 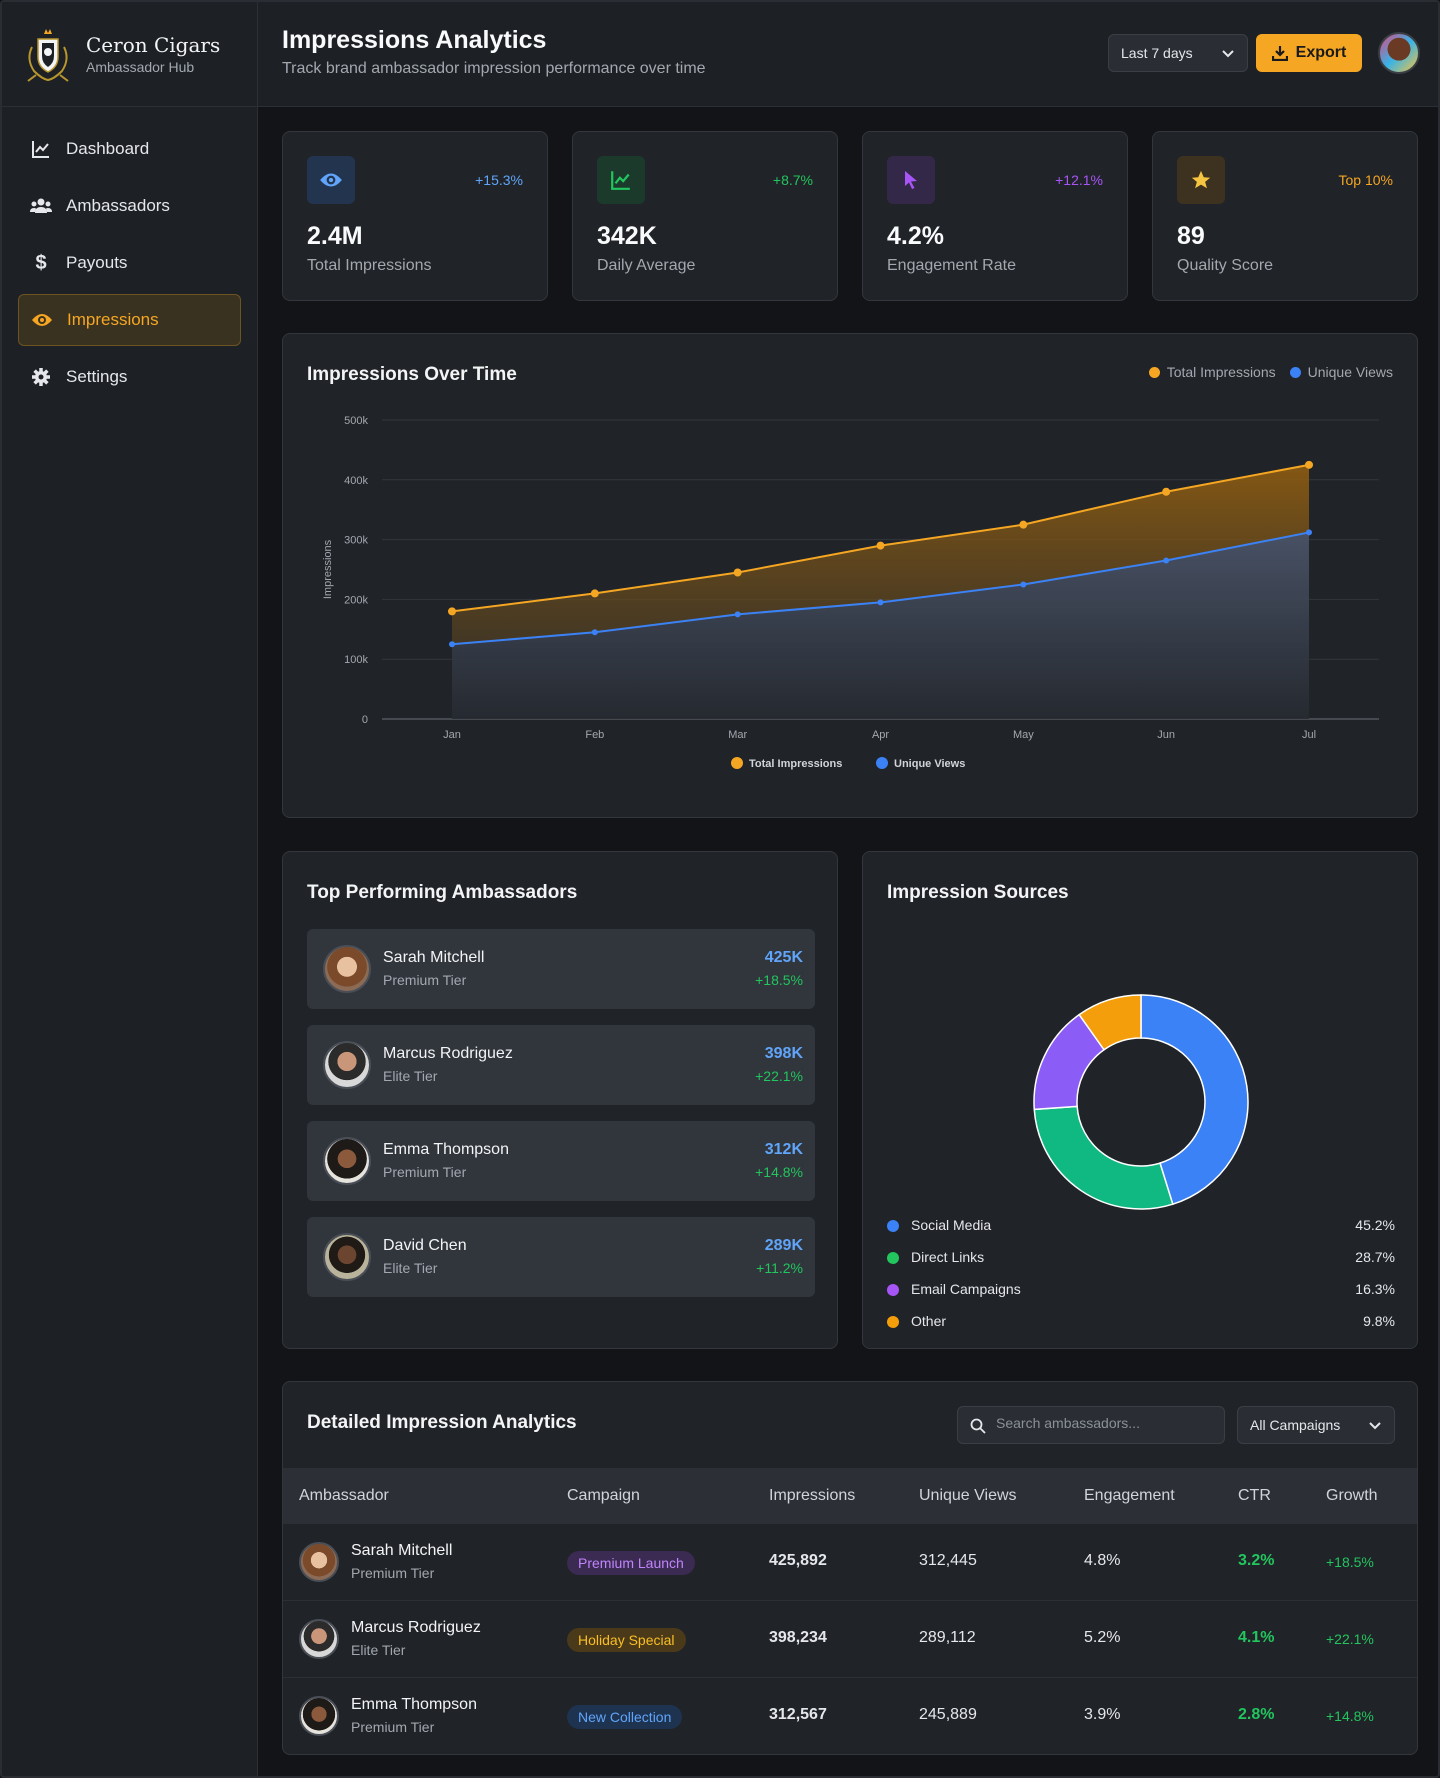 I want to click on list-item: Emma Thompson Premium Tier 312K +14.8%, so click(x=561, y=1161).